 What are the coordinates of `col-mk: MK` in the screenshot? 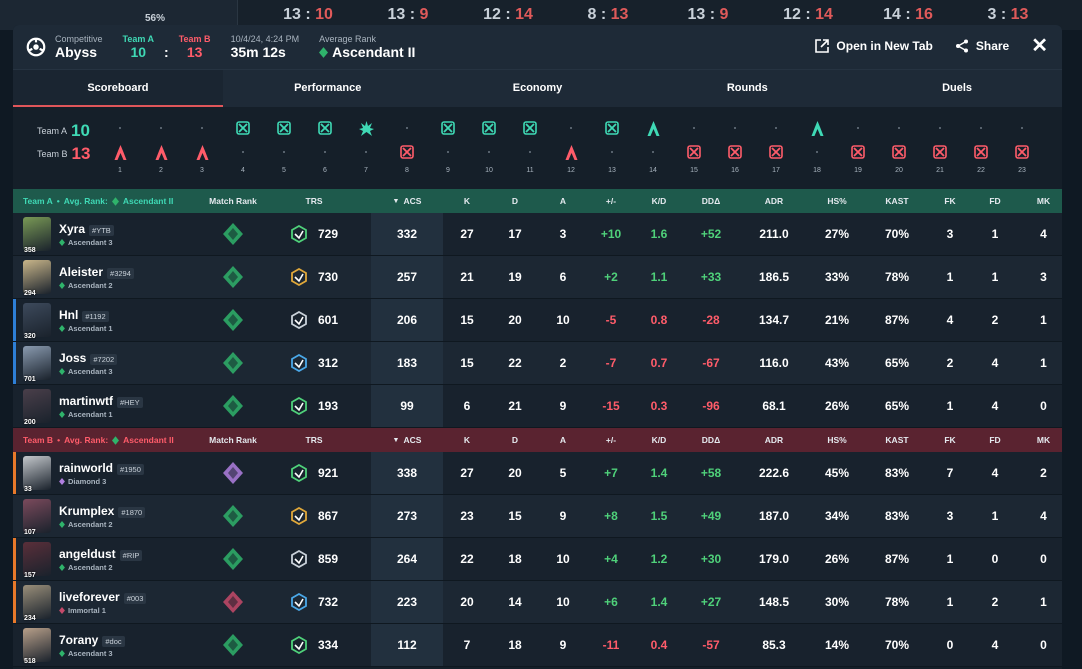 It's located at (1043, 201).